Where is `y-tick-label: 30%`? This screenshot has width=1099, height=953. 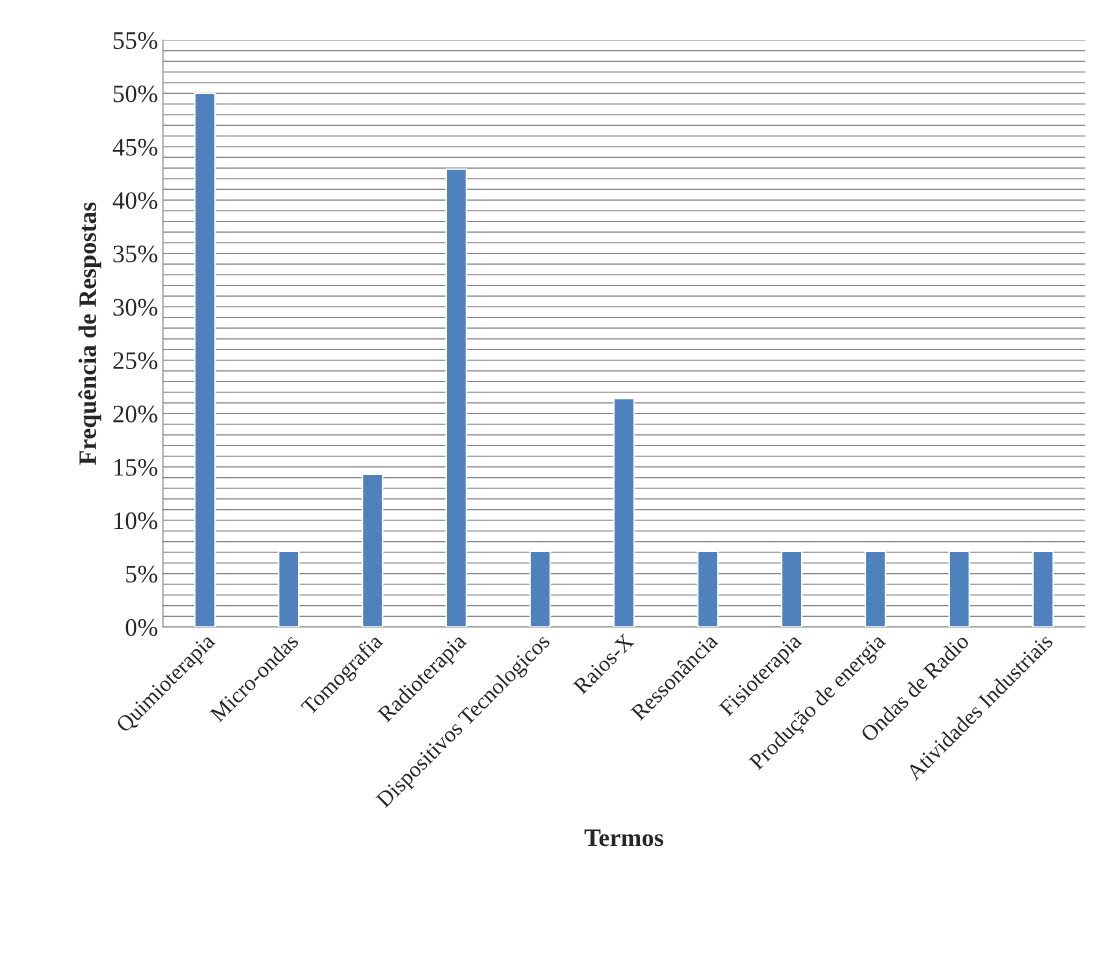 y-tick-label: 30% is located at coordinates (135, 307).